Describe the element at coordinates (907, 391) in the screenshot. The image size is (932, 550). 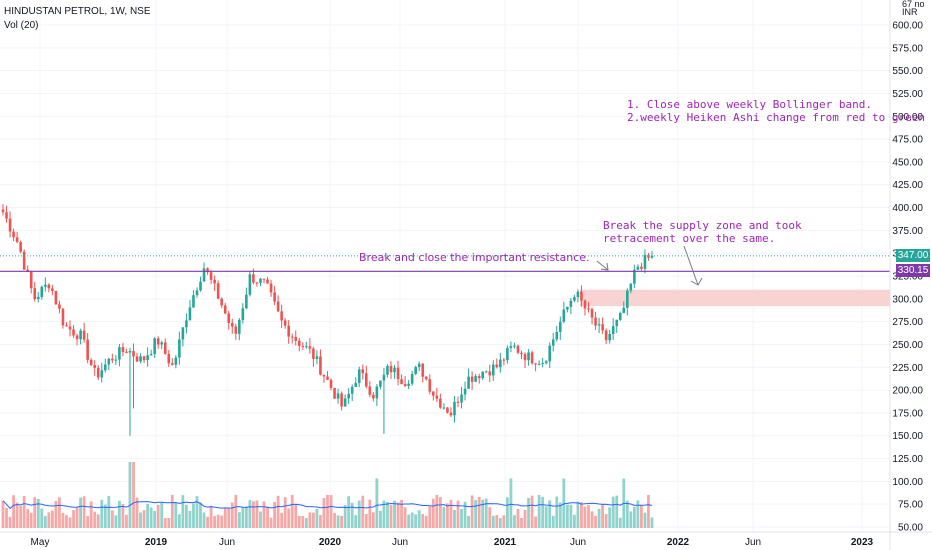
I see `price-tick-label: 200.00` at that location.